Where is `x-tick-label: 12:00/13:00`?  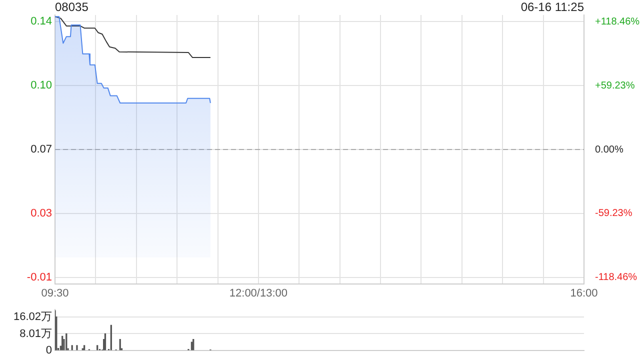 x-tick-label: 12:00/13:00 is located at coordinates (258, 294).